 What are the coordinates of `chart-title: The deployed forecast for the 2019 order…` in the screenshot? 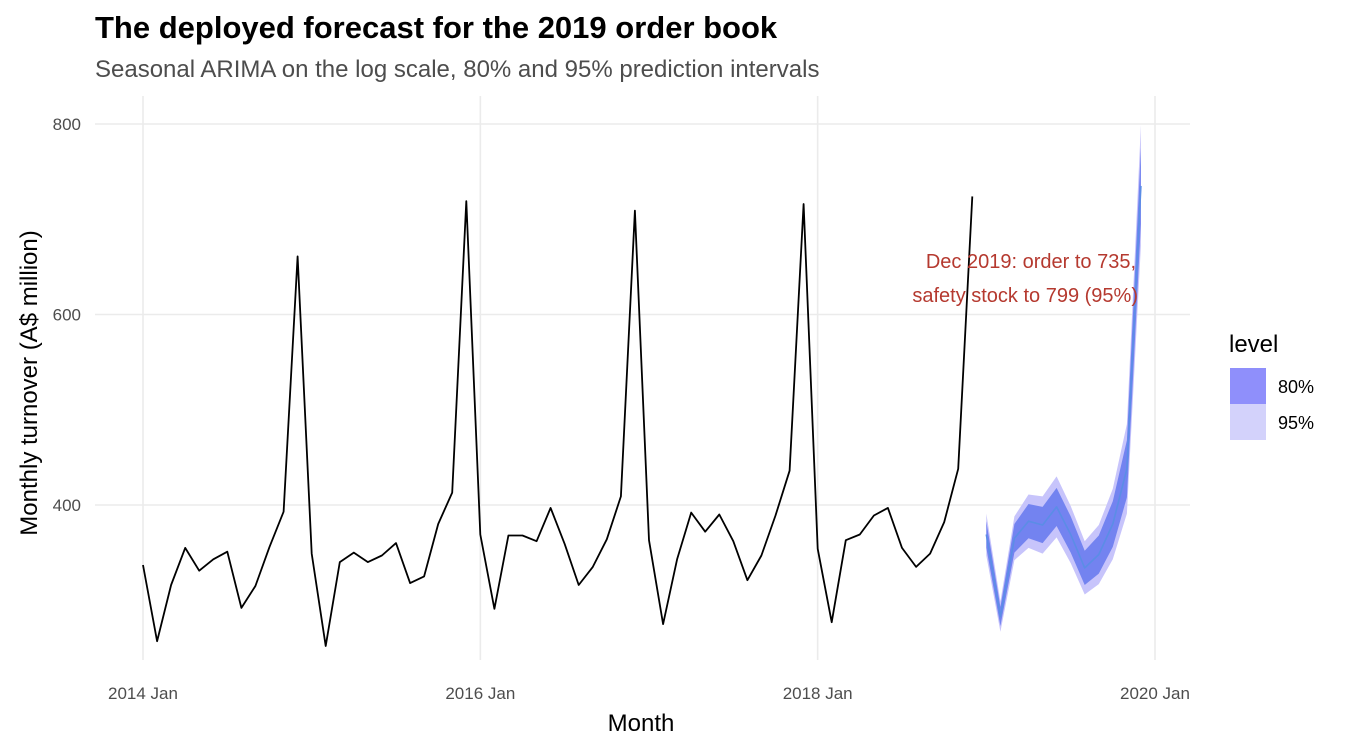 It's located at (436, 27).